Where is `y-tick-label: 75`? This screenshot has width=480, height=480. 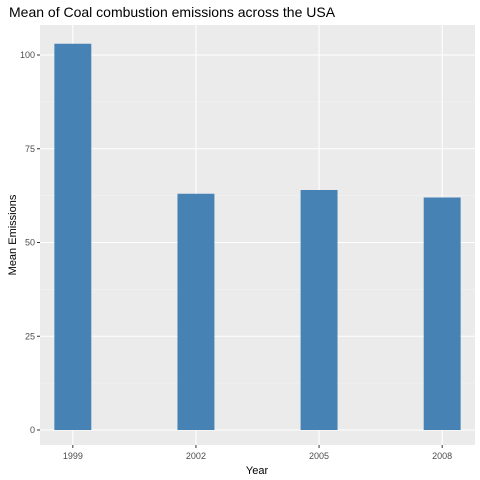
y-tick-label: 75 is located at coordinates (30, 149).